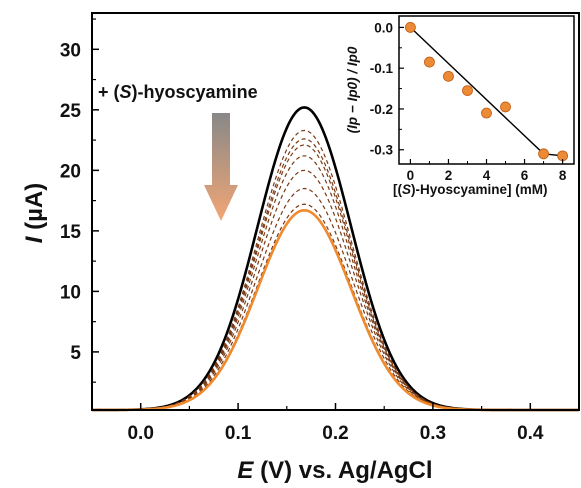 Image resolution: width=581 pixels, height=488 pixels. What do you see at coordinates (70, 171) in the screenshot?
I see `y-tick-label: 20` at bounding box center [70, 171].